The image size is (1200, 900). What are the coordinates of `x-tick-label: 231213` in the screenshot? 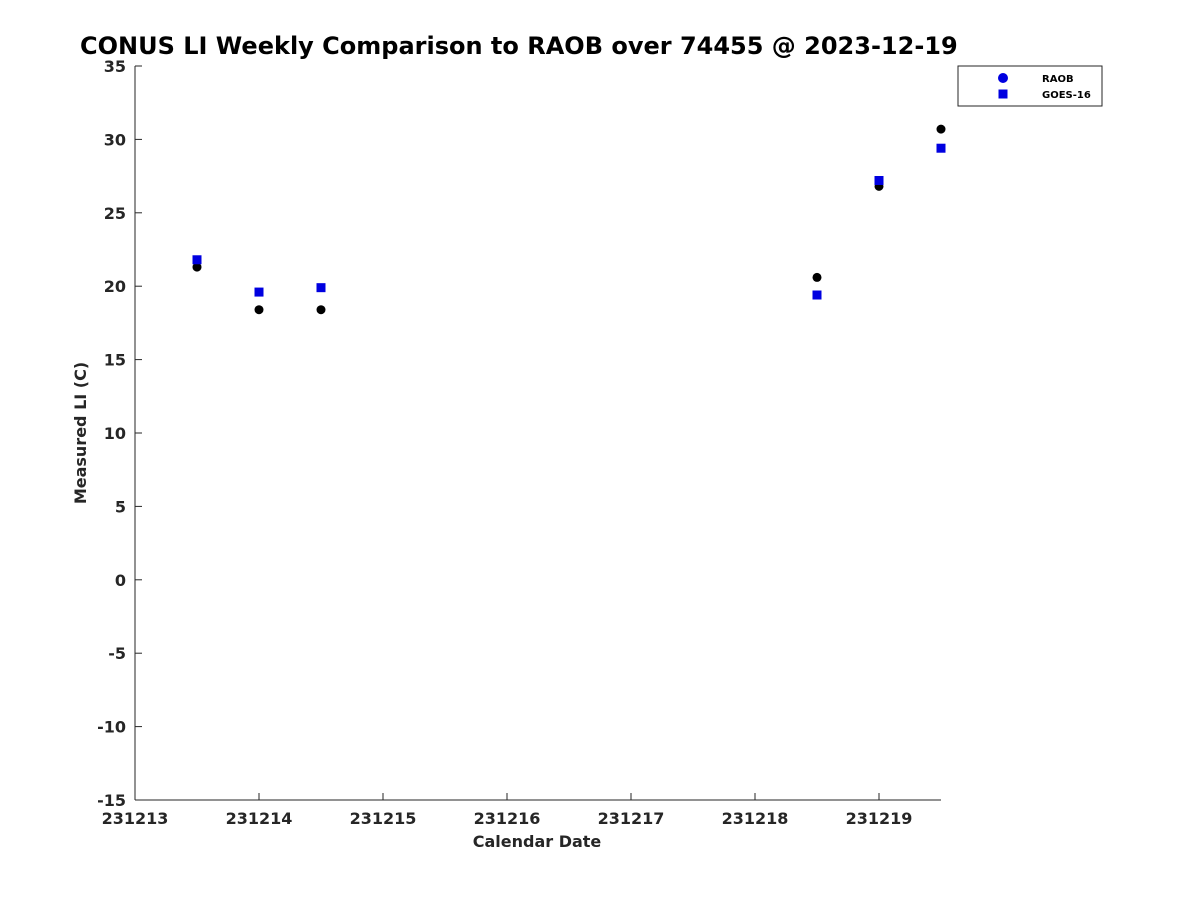 It's located at (135, 818).